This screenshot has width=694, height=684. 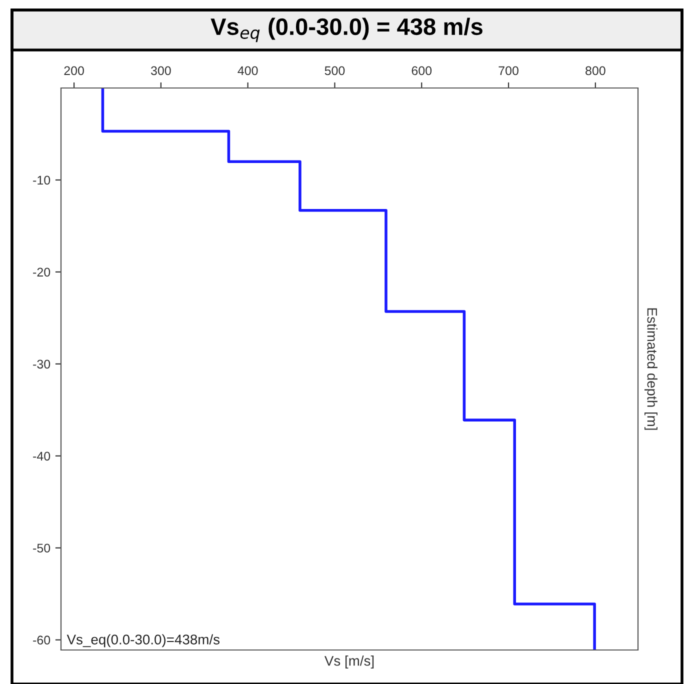 I want to click on y-tick-label: -60, so click(x=41, y=640).